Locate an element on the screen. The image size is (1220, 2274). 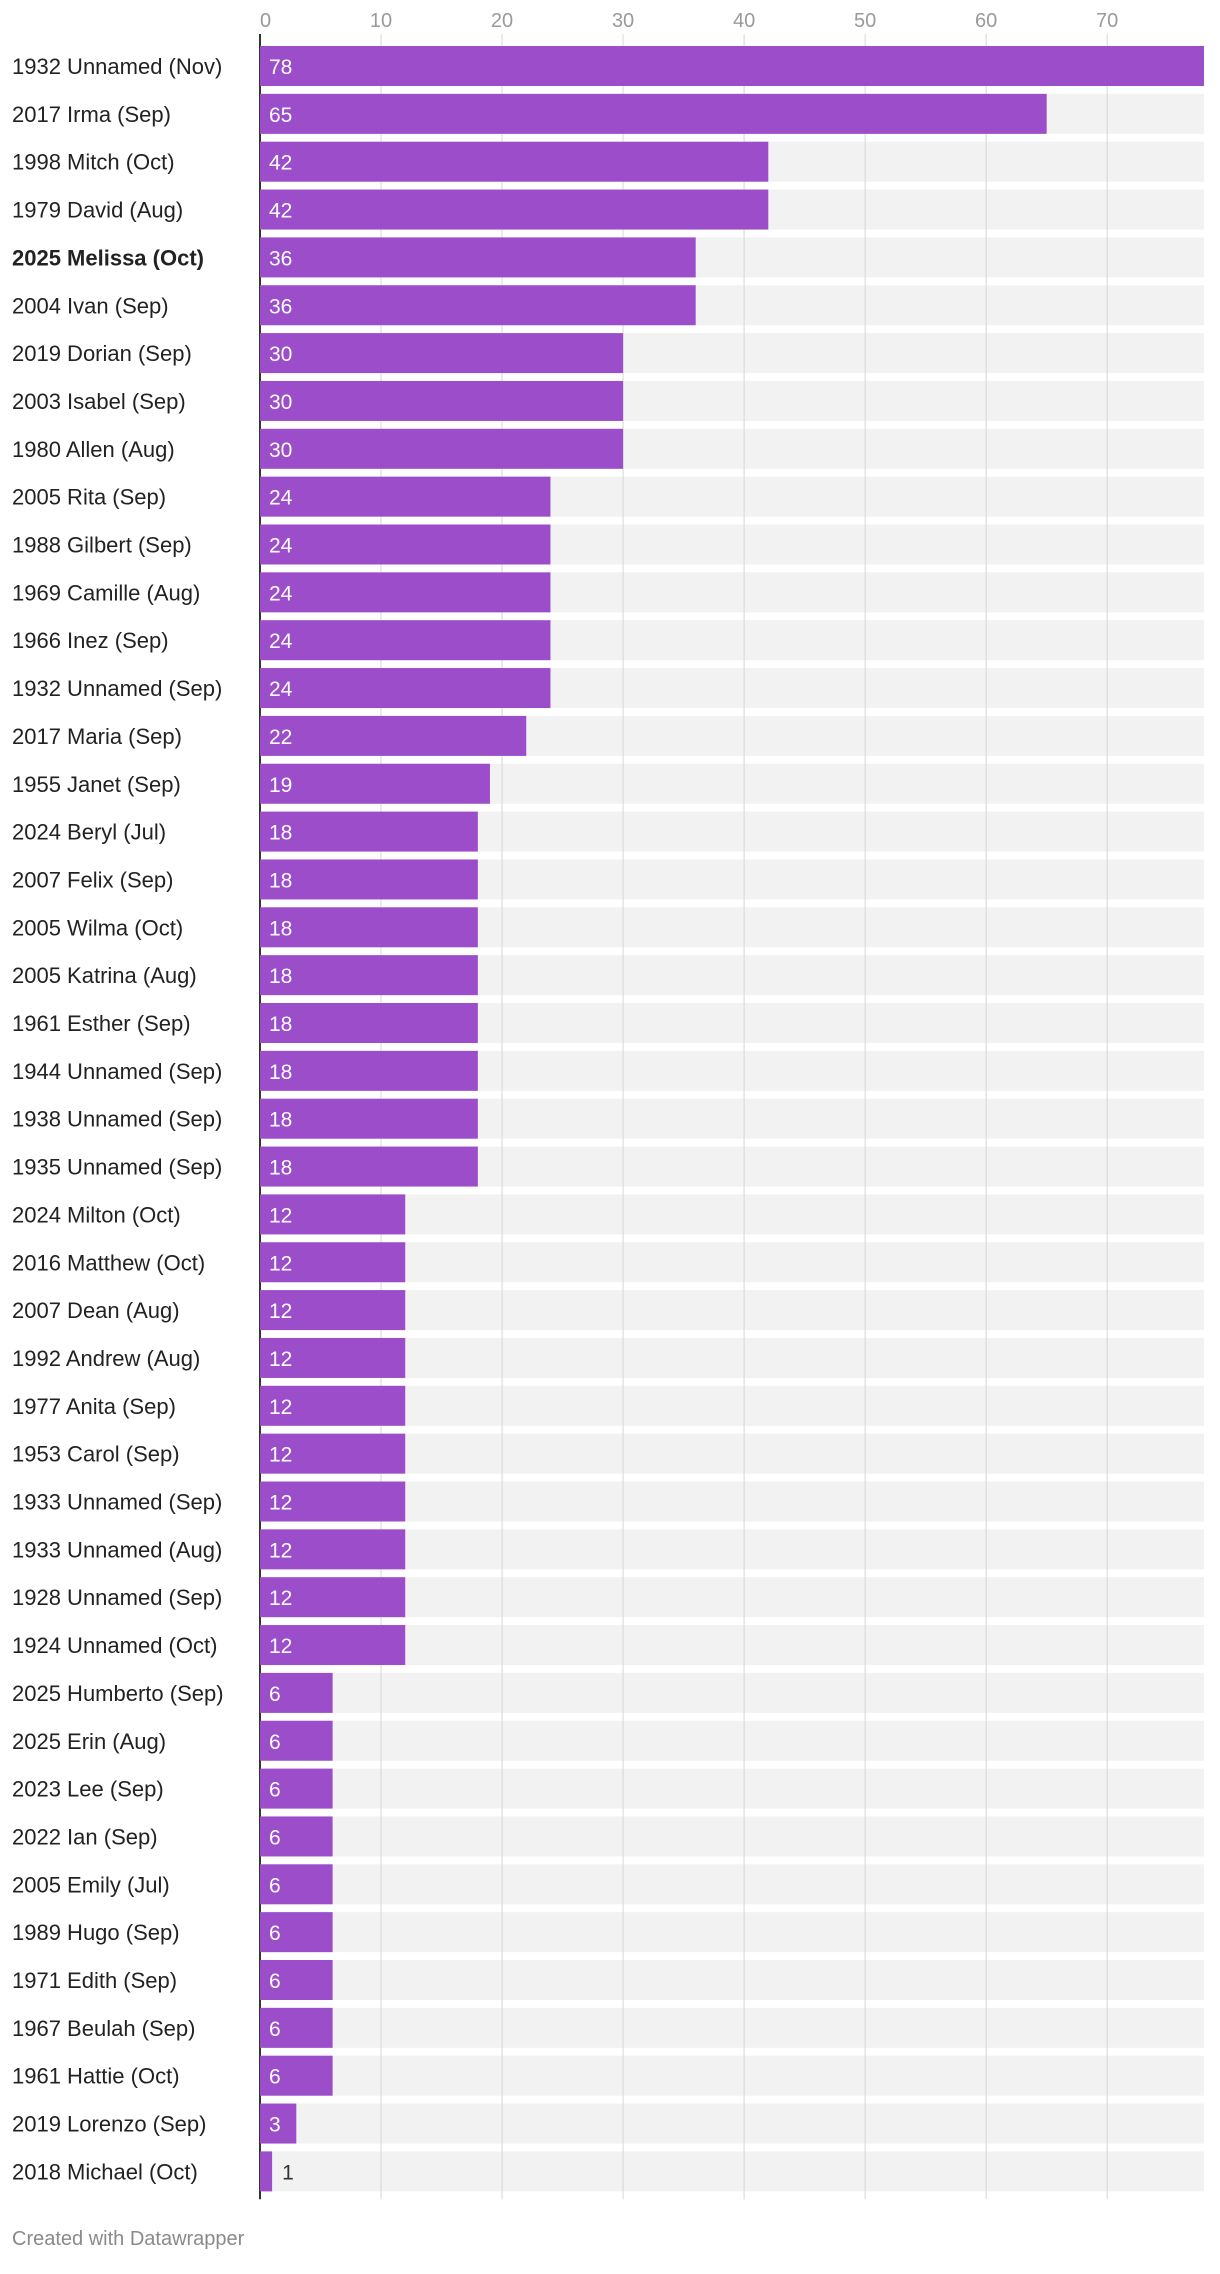
x-tick-label: 60 is located at coordinates (986, 21).